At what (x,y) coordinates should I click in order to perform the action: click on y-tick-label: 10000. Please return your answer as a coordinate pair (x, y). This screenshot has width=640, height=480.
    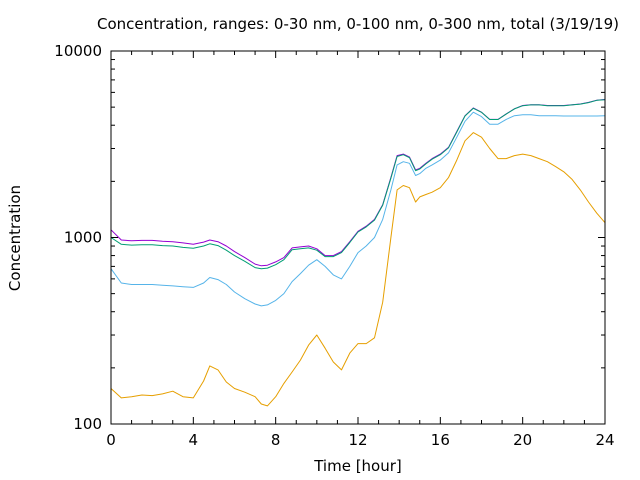
    Looking at the image, I should click on (78, 51).